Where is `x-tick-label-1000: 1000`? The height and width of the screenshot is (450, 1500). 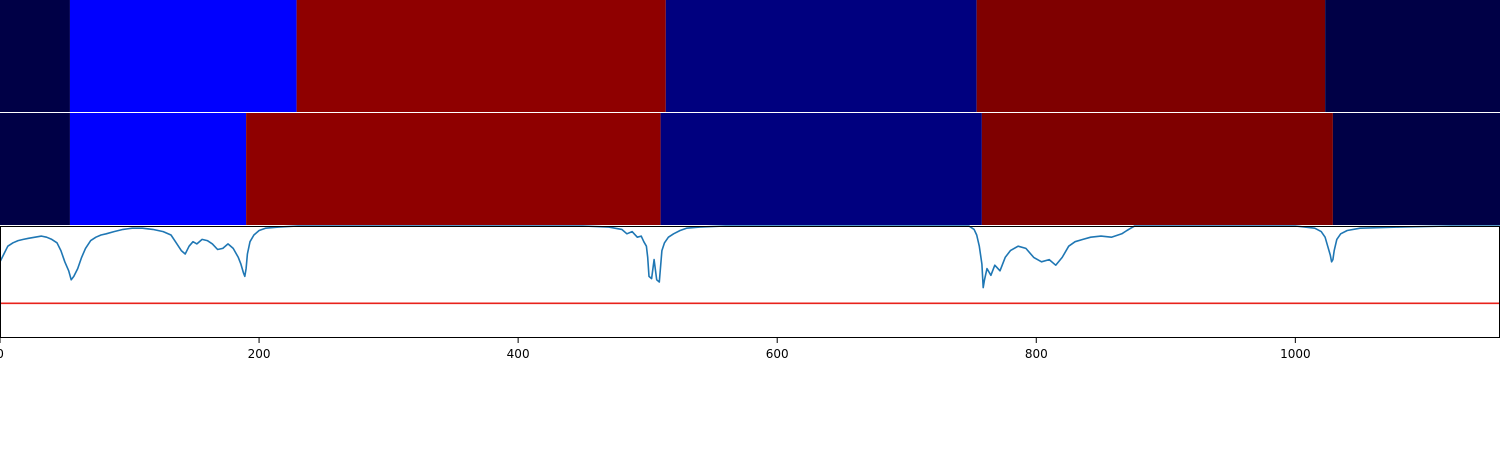
x-tick-label-1000: 1000 is located at coordinates (1295, 354).